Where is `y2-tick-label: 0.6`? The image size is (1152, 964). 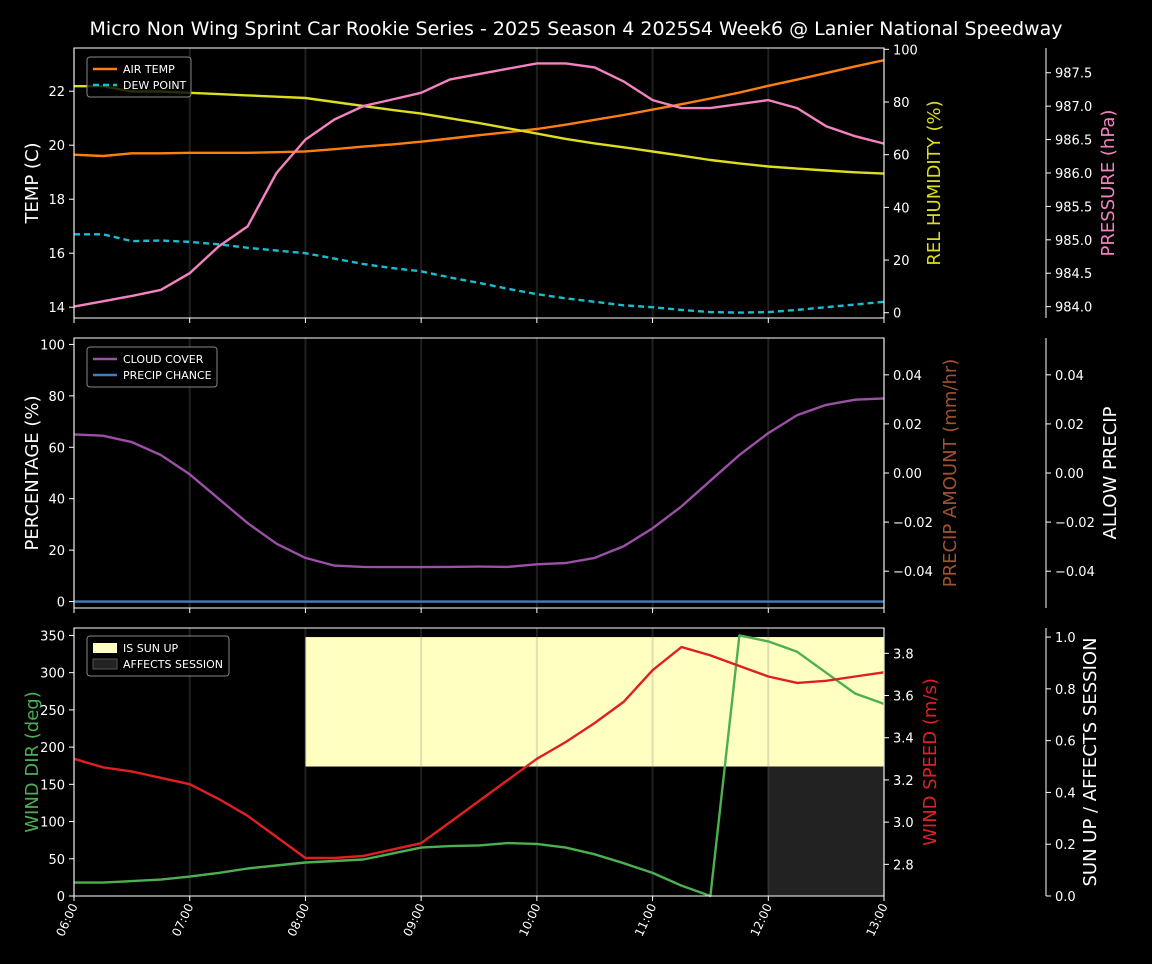 y2-tick-label: 0.6 is located at coordinates (1065, 742).